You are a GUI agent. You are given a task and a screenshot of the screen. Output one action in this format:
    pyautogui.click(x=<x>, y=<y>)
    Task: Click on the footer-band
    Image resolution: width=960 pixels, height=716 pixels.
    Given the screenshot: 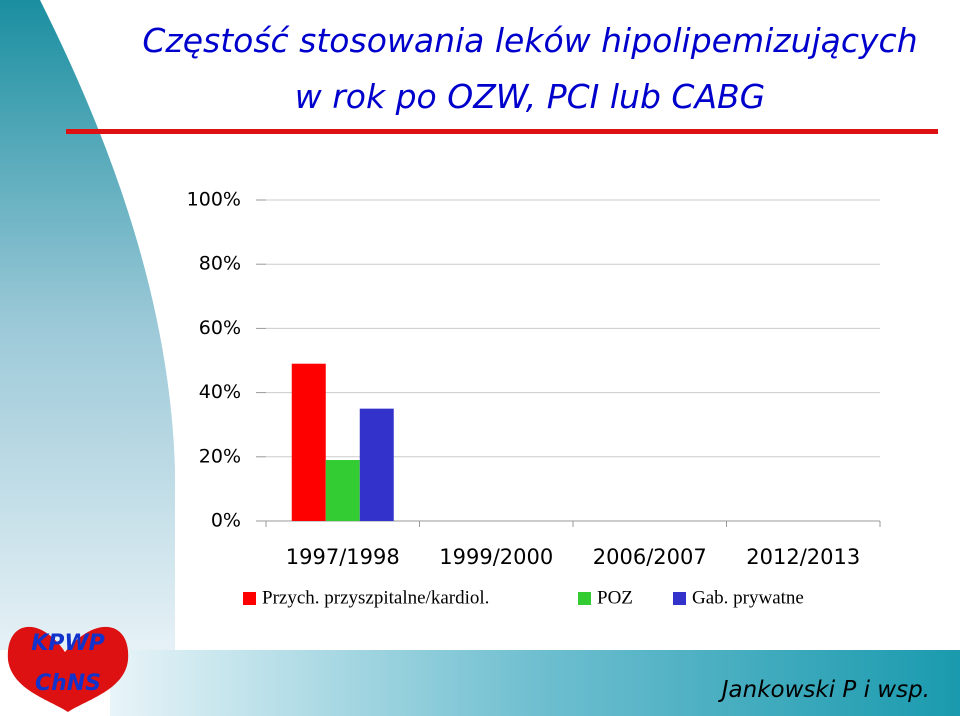 What is the action you would take?
    pyautogui.click(x=535, y=683)
    